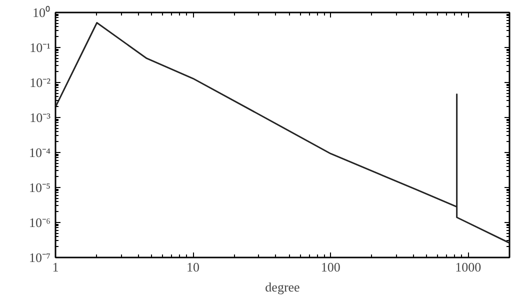  Describe the element at coordinates (40, 47) in the screenshot. I see `y-tick-label: 10⁻¹` at that location.